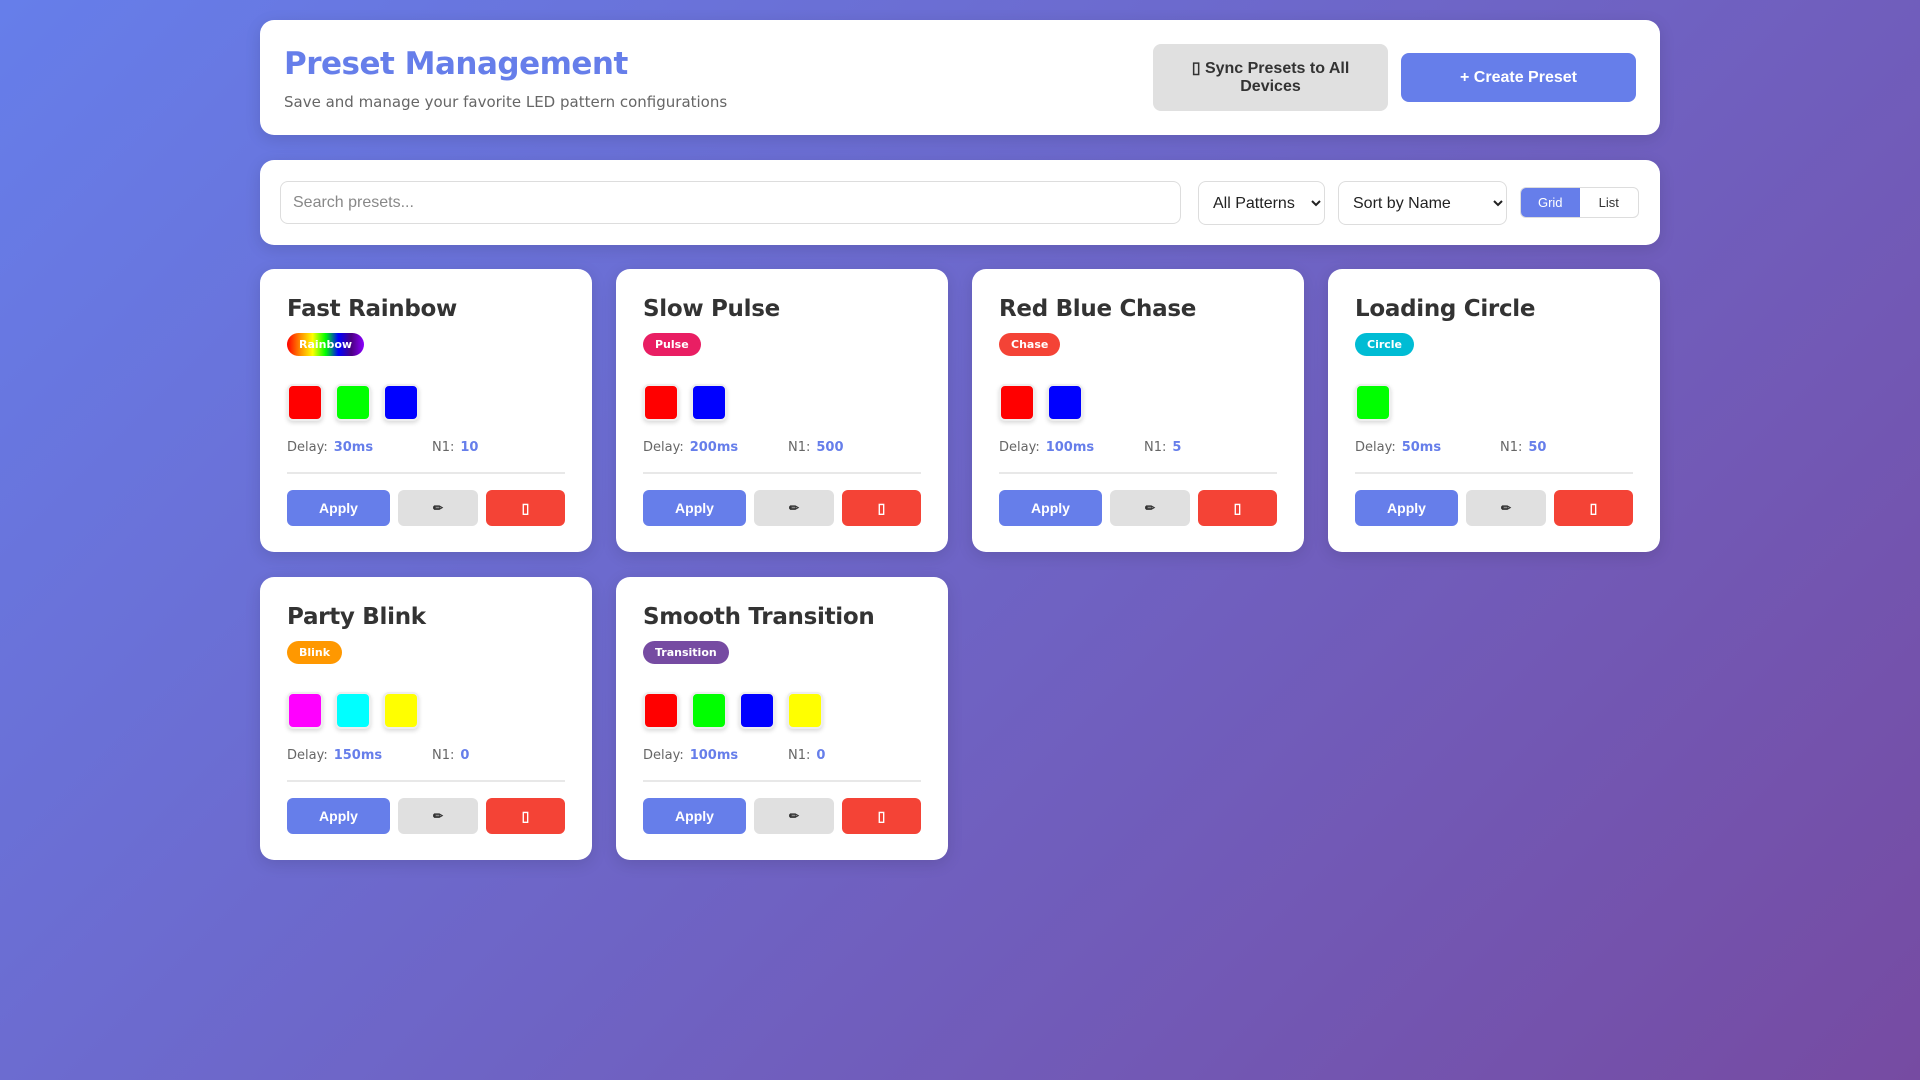  What do you see at coordinates (358, 755) in the screenshot?
I see `delay-value: 150ms` at bounding box center [358, 755].